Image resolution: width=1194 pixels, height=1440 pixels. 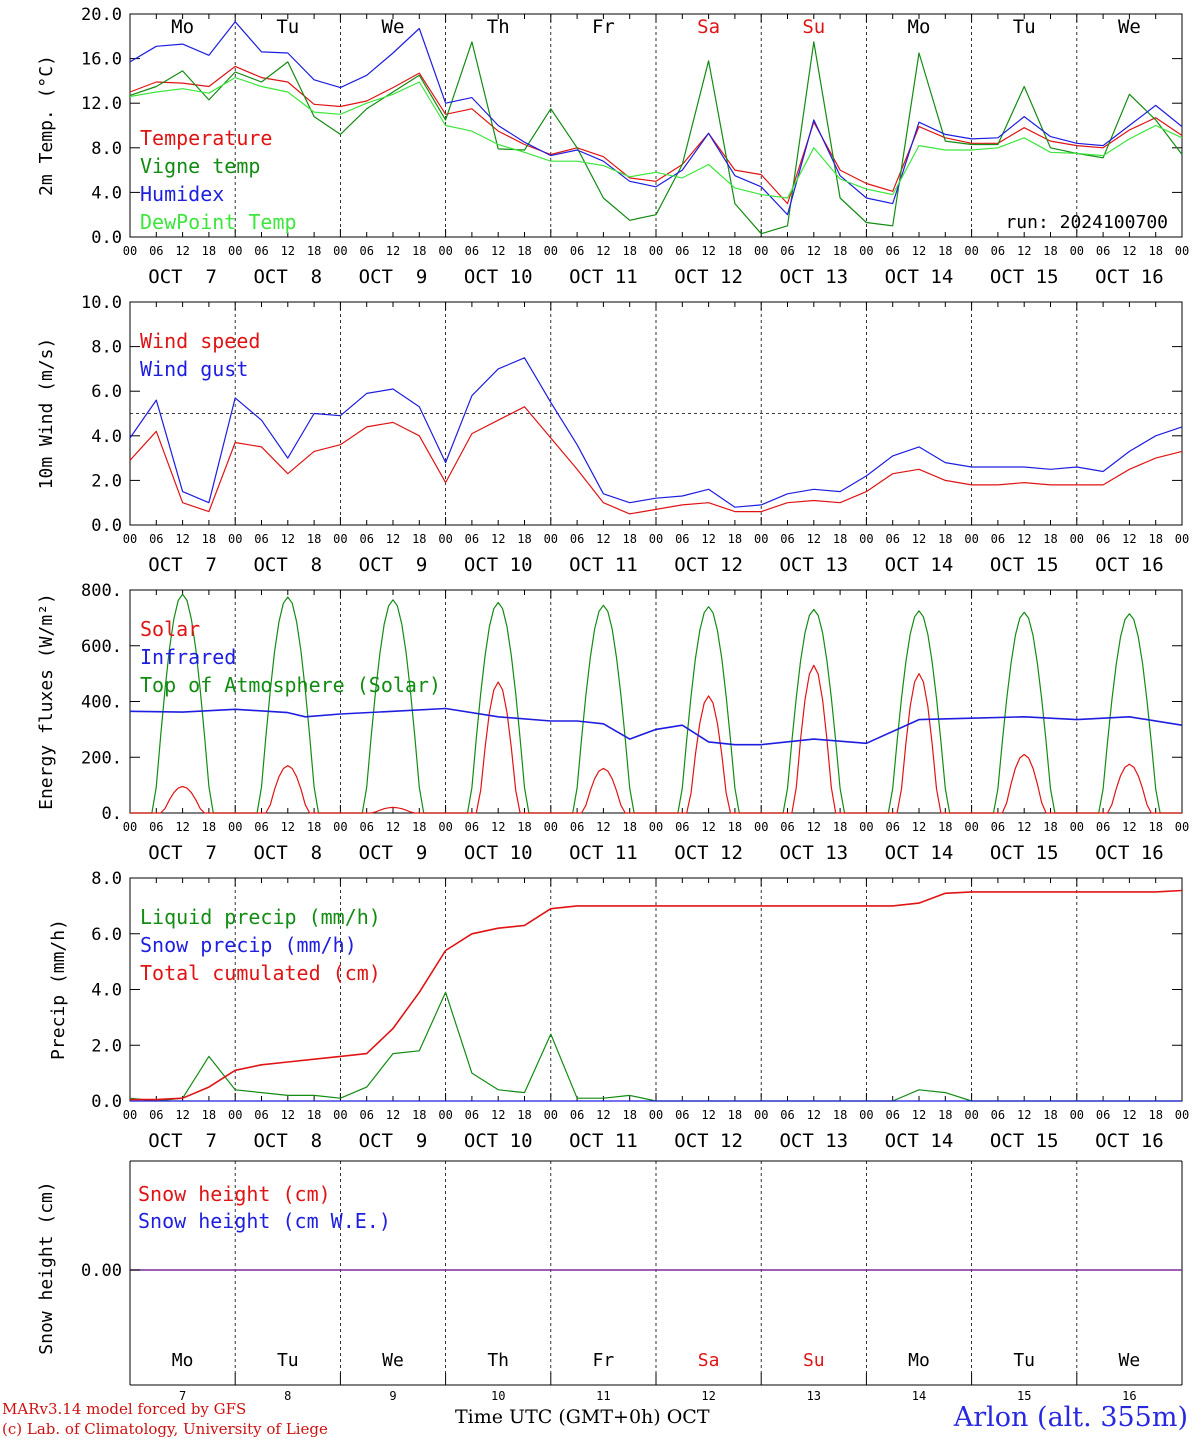 I want to click on day-name-label: Mo, so click(x=919, y=1360).